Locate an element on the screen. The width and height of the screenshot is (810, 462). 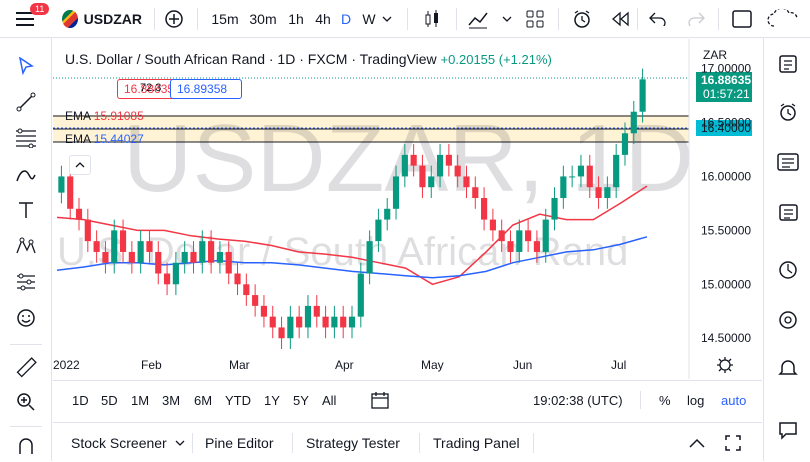
time-tick-label: Jun is located at coordinates (522, 365).